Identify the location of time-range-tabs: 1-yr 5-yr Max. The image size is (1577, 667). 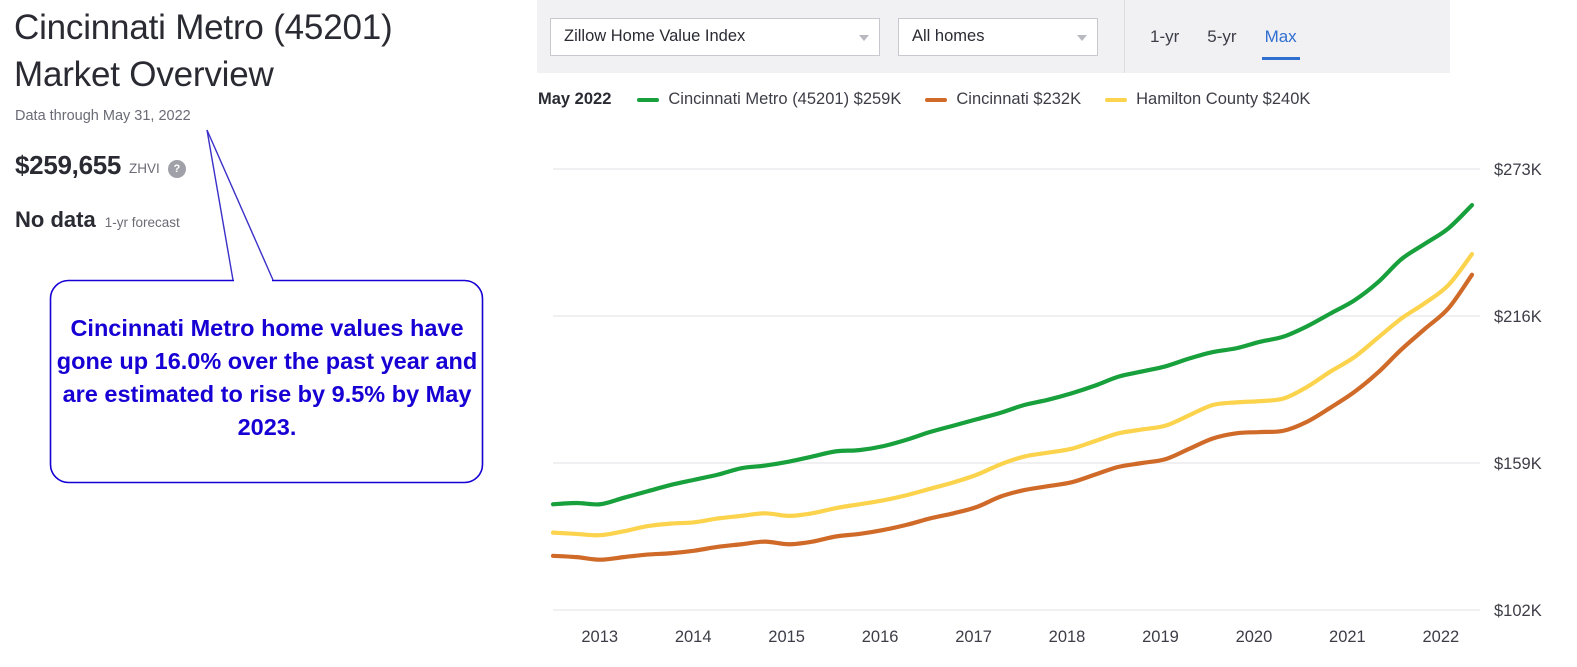
(1216, 36).